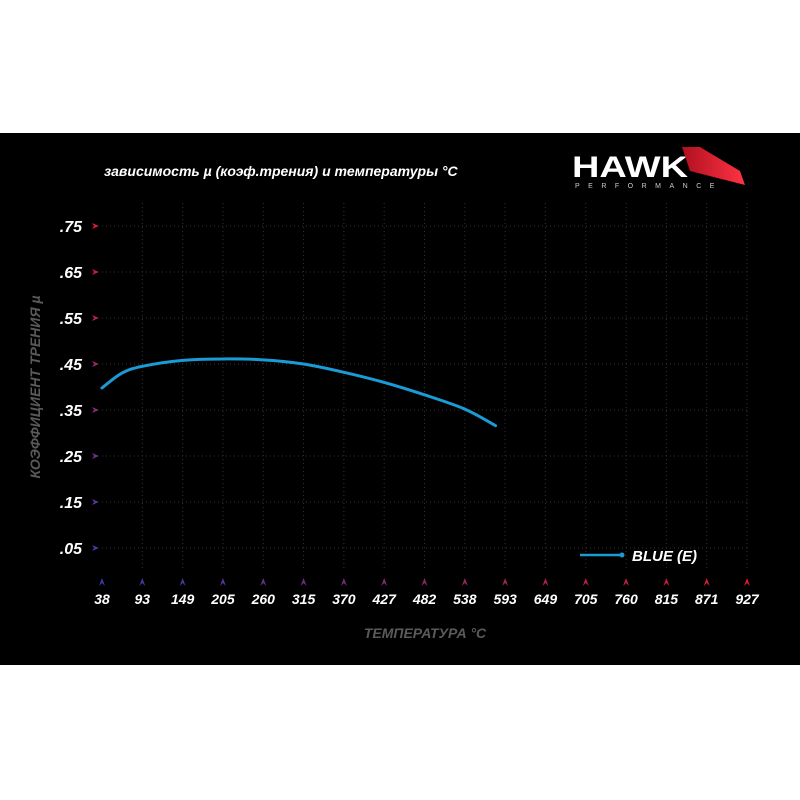  Describe the element at coordinates (71, 457) in the screenshot. I see `y-tick-label: .25` at that location.